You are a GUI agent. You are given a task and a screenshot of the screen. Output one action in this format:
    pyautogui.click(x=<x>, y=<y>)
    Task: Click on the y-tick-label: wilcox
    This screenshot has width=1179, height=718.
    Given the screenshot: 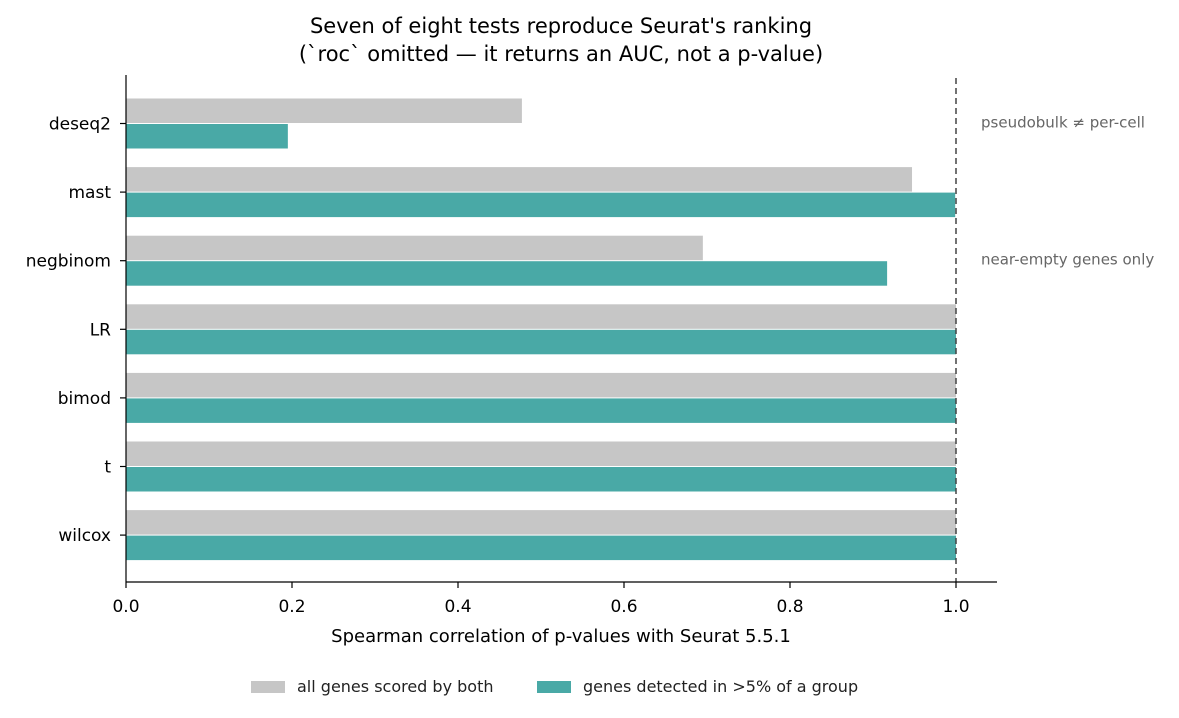 What is the action you would take?
    pyautogui.click(x=84, y=536)
    